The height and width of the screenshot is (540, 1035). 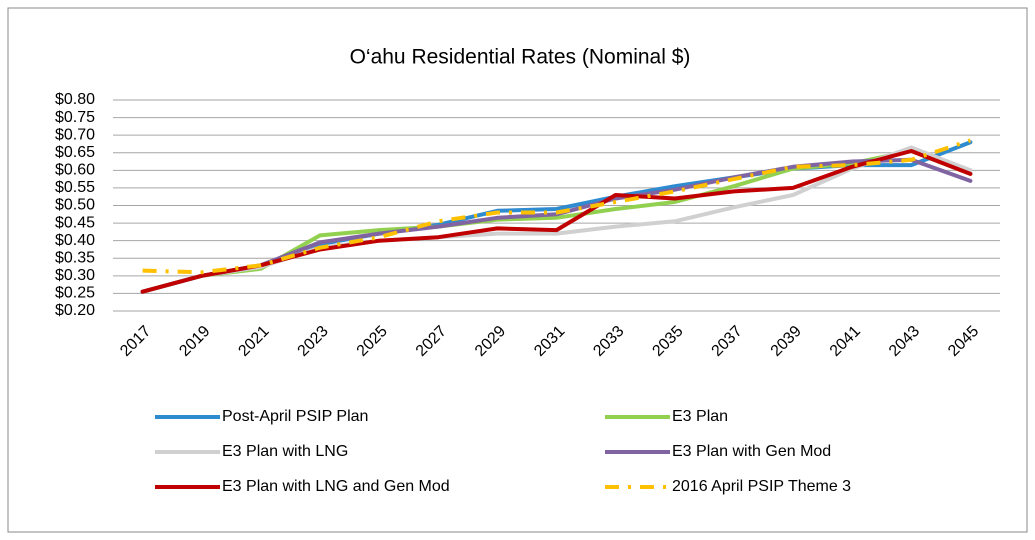 I want to click on y-tick-label: $0.45, so click(x=75, y=222).